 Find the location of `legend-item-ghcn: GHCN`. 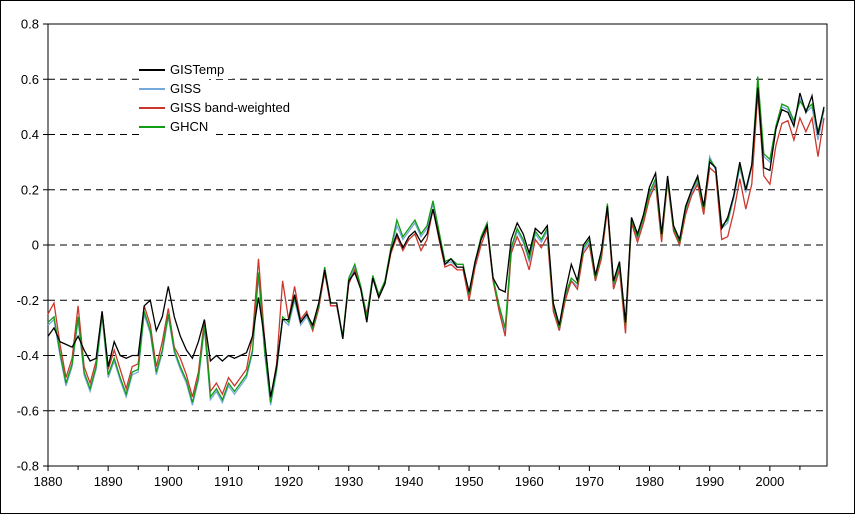

legend-item-ghcn: GHCN is located at coordinates (178, 126).